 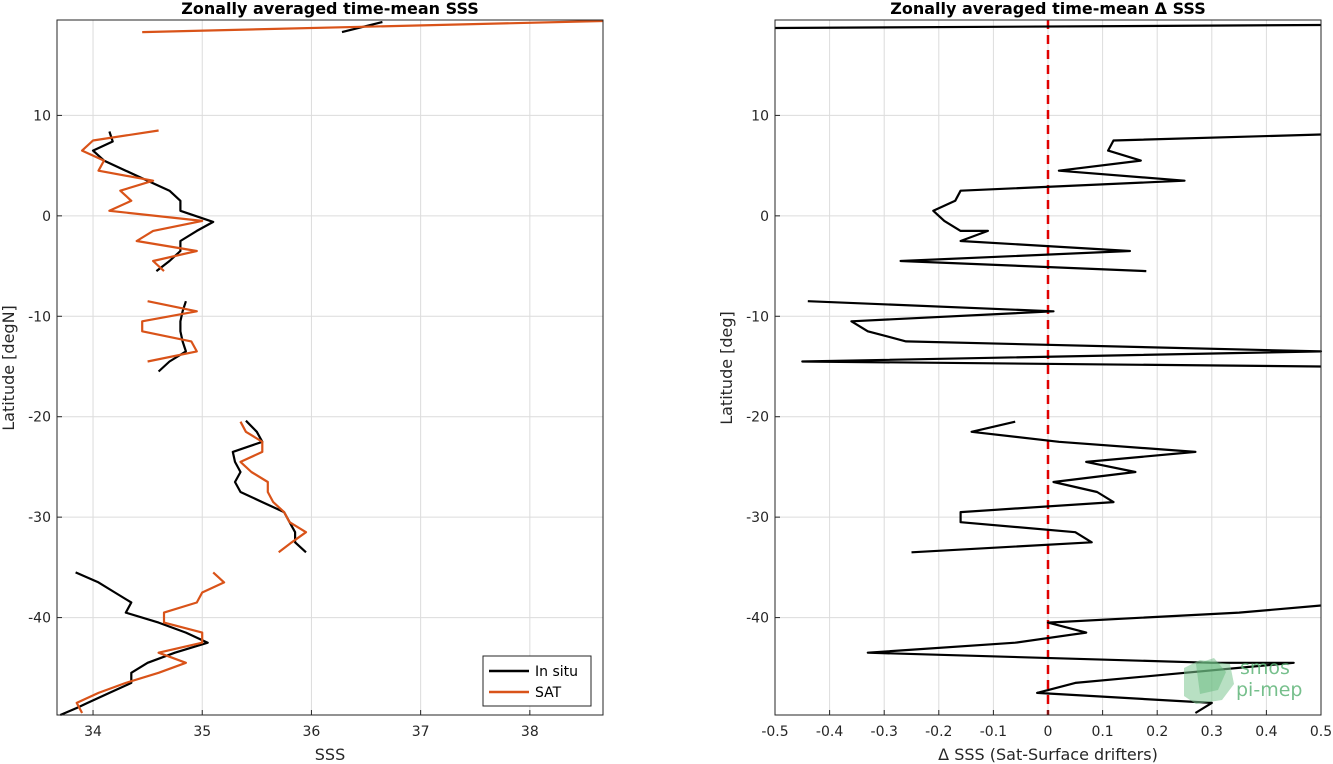 What do you see at coordinates (884, 732) in the screenshot?
I see `right-x-tick-label: -0.3` at bounding box center [884, 732].